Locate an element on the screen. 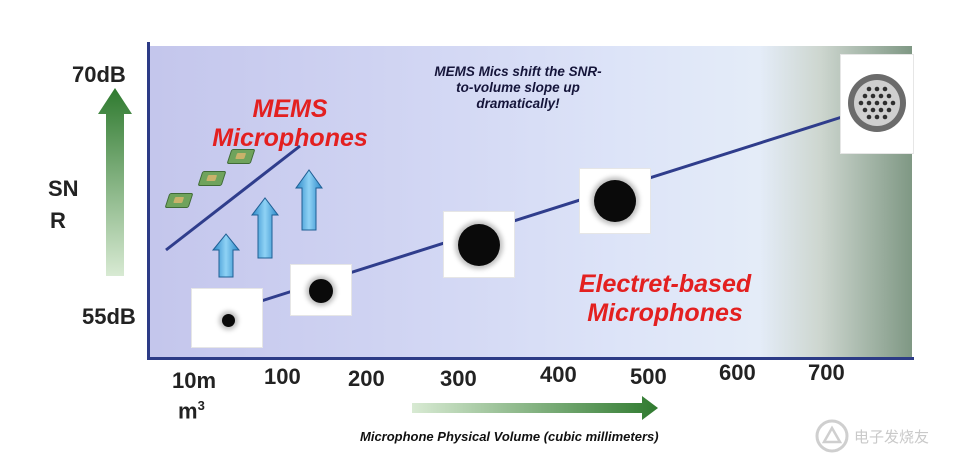  y-title-line2: R is located at coordinates (58, 220).